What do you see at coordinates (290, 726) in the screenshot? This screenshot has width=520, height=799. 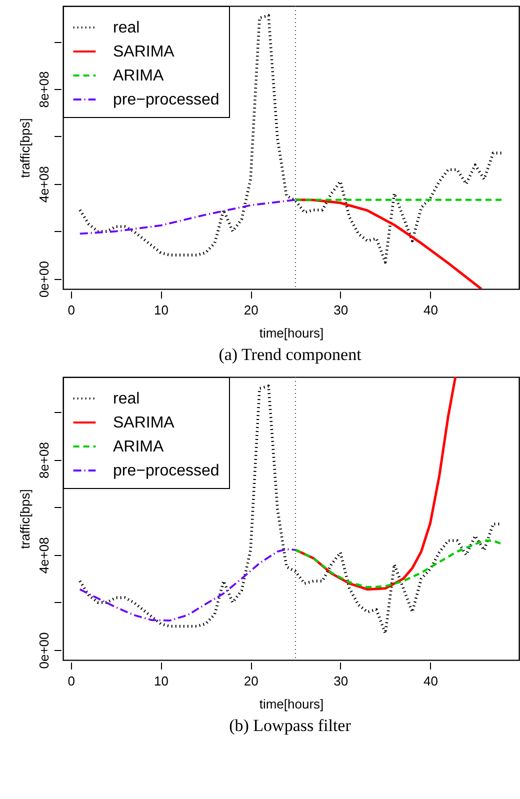 I see `text: (b) Lowpass filter` at bounding box center [290, 726].